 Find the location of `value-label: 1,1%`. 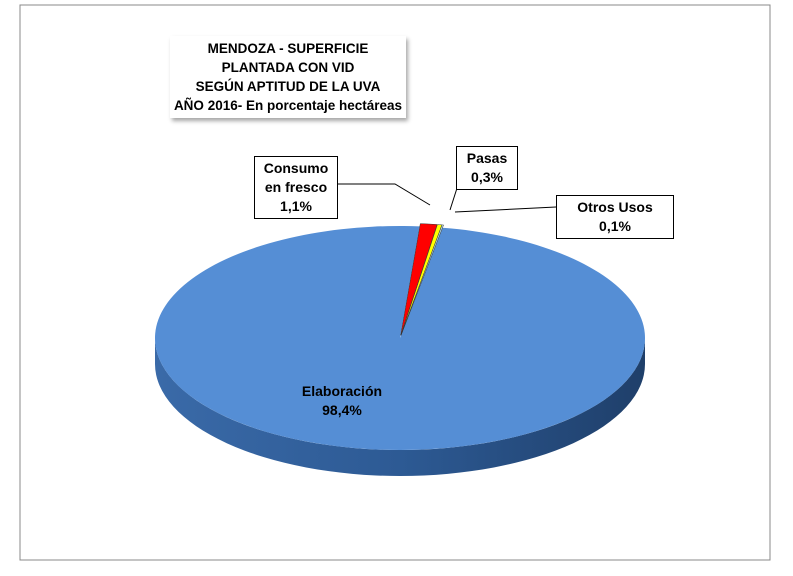

value-label: 1,1% is located at coordinates (296, 206).